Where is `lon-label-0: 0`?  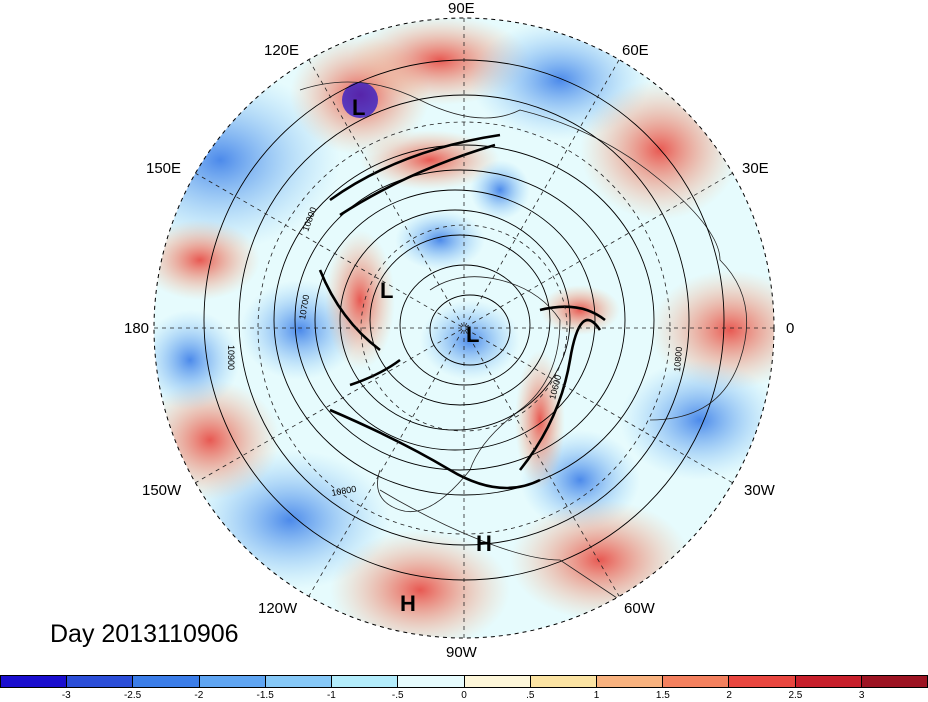
lon-label-0: 0 is located at coordinates (790, 328).